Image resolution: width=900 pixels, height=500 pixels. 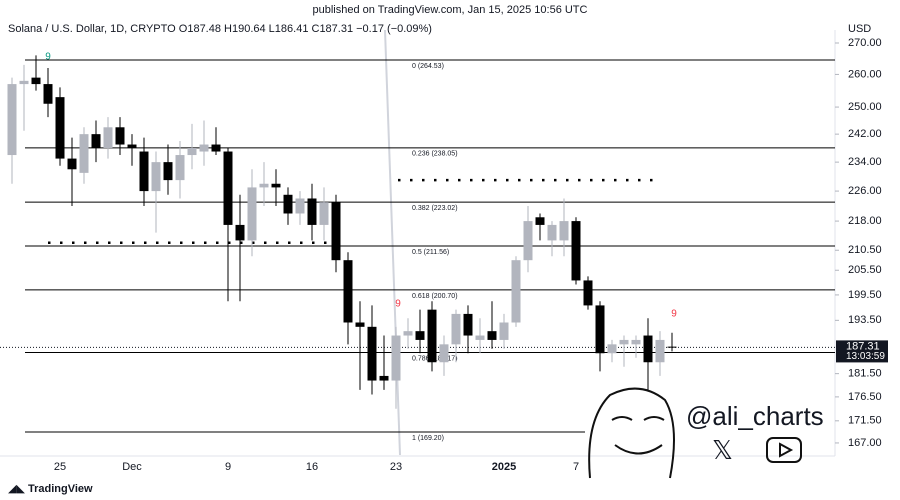 I want to click on fib-label: 0.382 (223.02), so click(x=435, y=208).